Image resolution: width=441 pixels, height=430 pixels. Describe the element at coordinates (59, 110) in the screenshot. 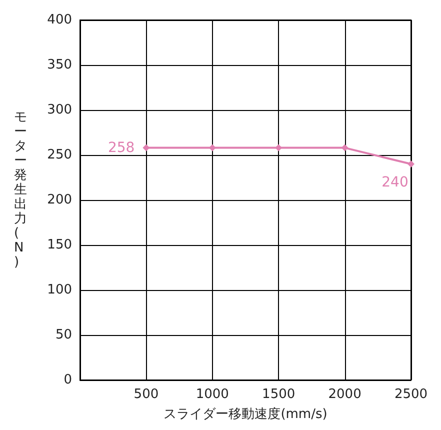

I see `y-tick-label: 300` at that location.